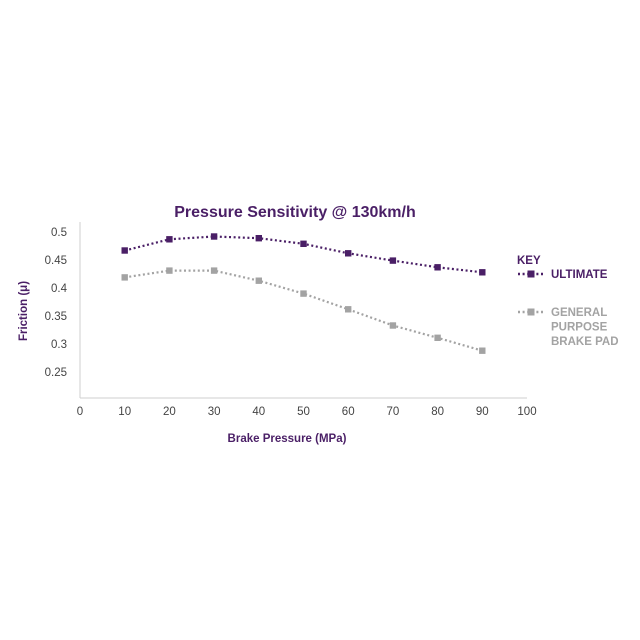  What do you see at coordinates (59, 233) in the screenshot?
I see `y-tick-label: 0.5` at bounding box center [59, 233].